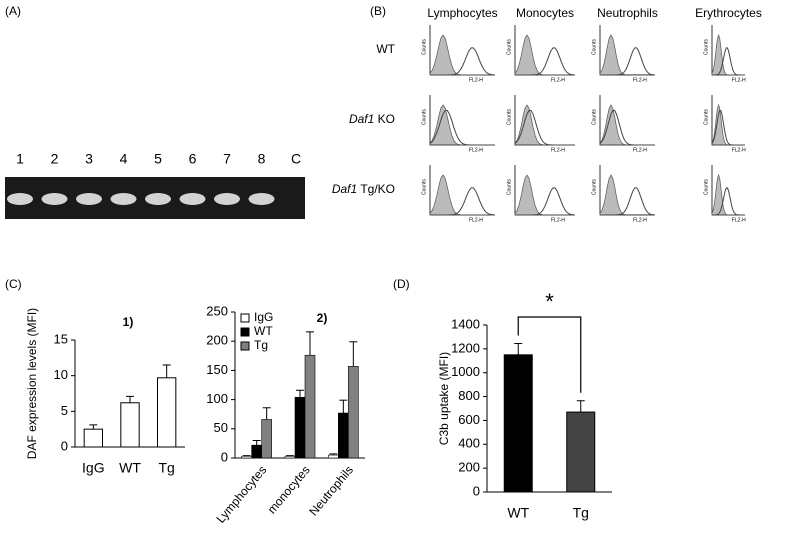 The height and width of the screenshot is (541, 800). I want to click on lane-label: 4, so click(124, 159).